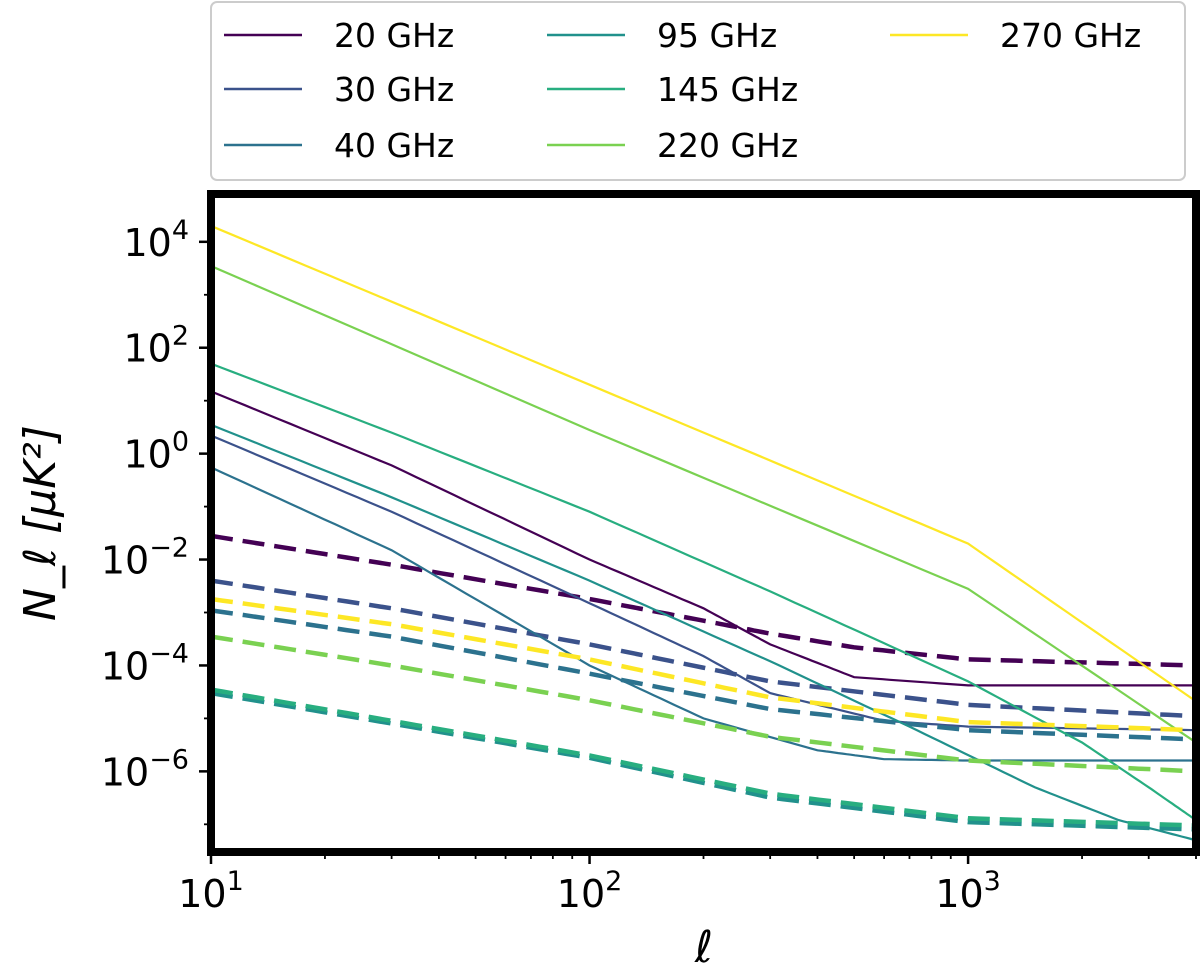 This screenshot has height=970, width=1200. I want to click on series-line-30-ghz-dashed, so click(703, 648).